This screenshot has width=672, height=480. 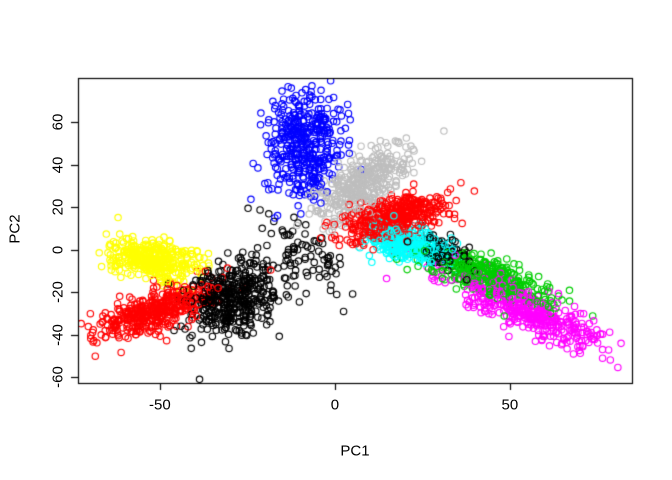 What do you see at coordinates (58, 292) in the screenshot?
I see `y-tick-label: -20` at bounding box center [58, 292].